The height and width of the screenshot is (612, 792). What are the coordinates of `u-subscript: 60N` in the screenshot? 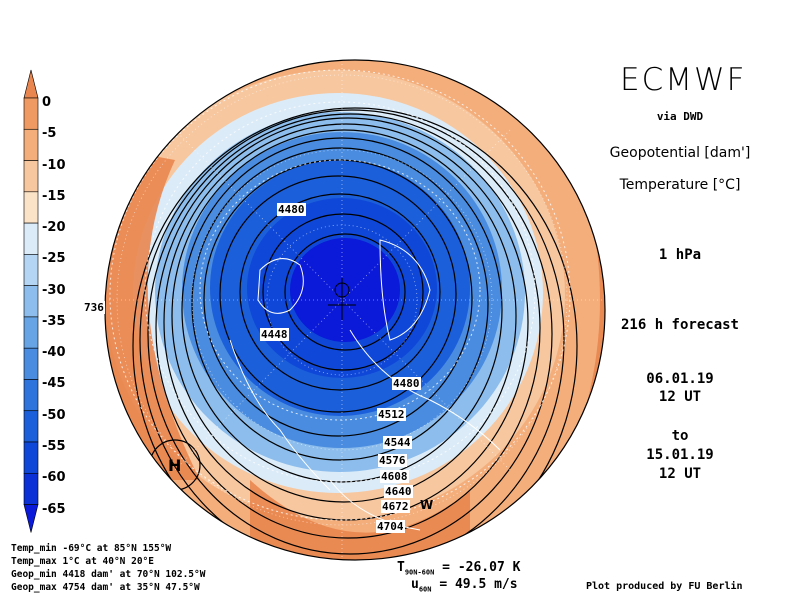 It's located at (425, 589).